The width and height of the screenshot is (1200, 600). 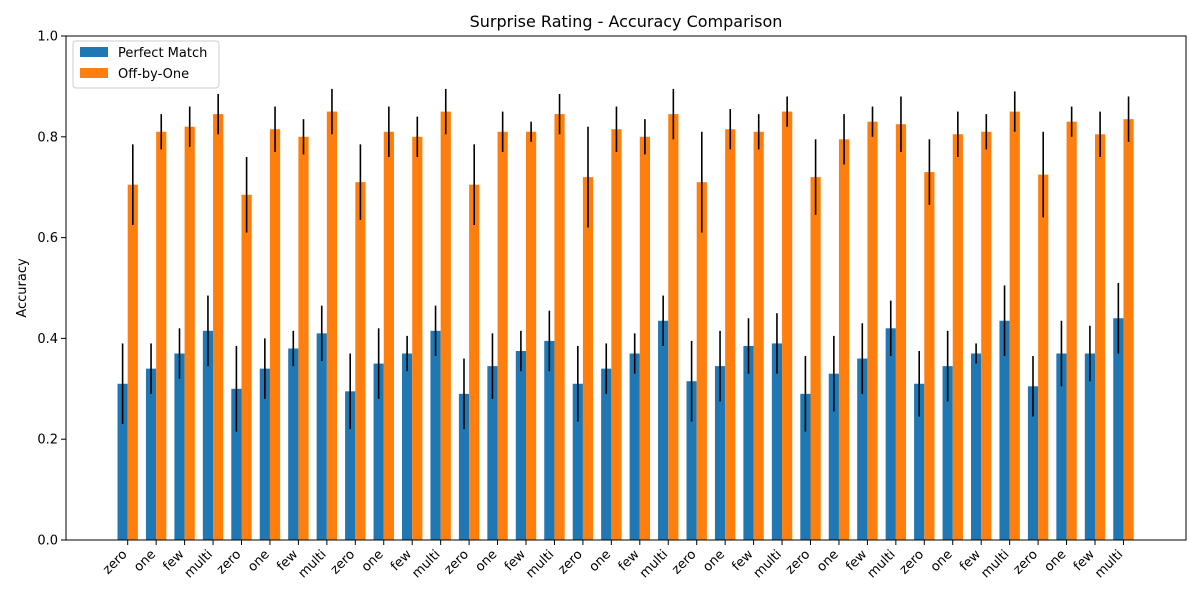 I want to click on legend-swatch-off-by-one, so click(x=94, y=73).